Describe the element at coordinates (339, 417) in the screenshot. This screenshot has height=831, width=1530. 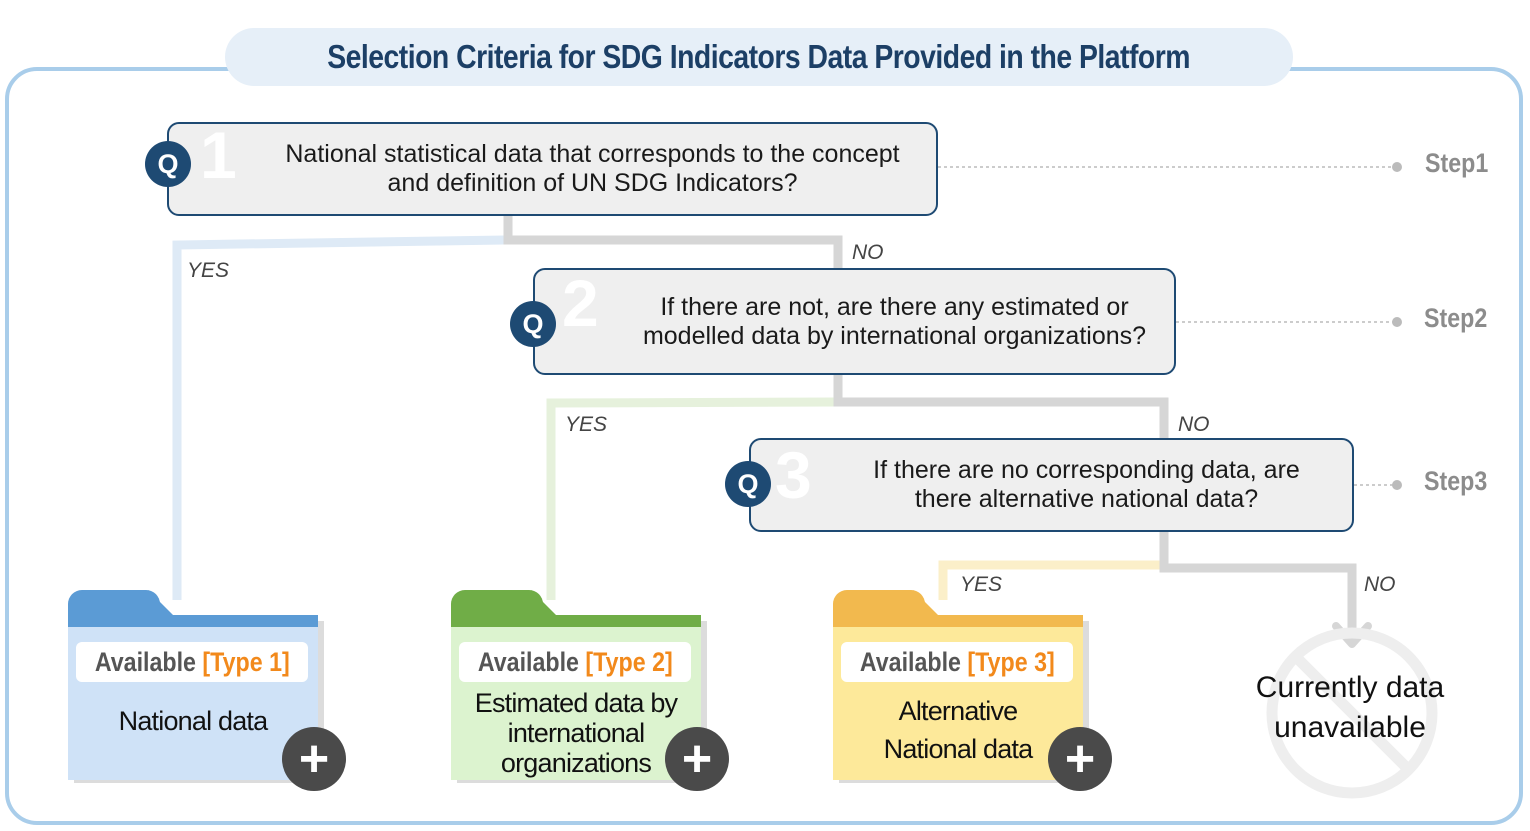
I see `q1-yes-connector` at that location.